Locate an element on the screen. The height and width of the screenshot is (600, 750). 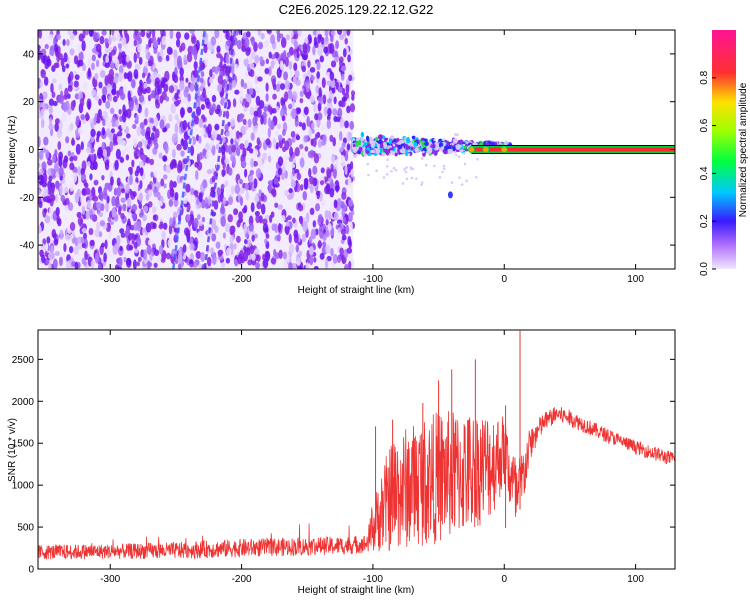
snr-x-tick-label: 0 is located at coordinates (504, 579).